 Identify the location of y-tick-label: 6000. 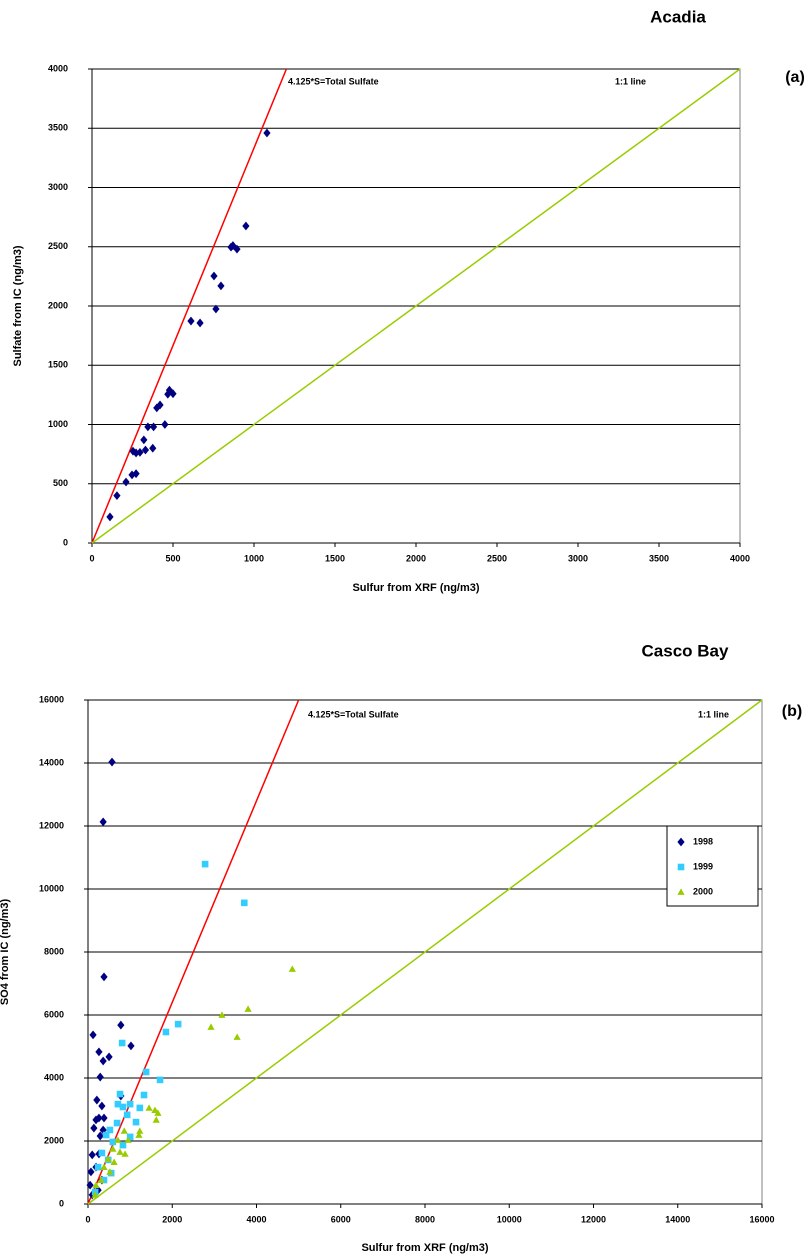
(54, 1014).